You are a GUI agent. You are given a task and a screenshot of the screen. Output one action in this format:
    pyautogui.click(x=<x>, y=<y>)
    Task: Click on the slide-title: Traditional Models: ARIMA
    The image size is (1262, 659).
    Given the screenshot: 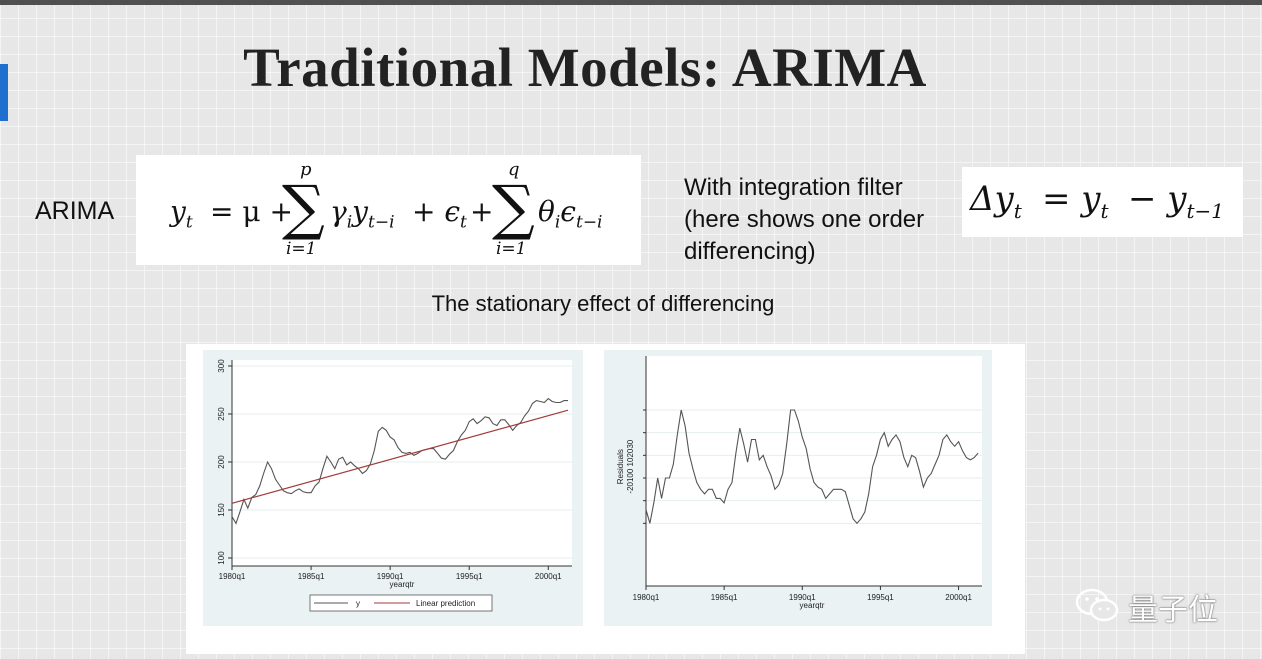 What is the action you would take?
    pyautogui.click(x=585, y=67)
    